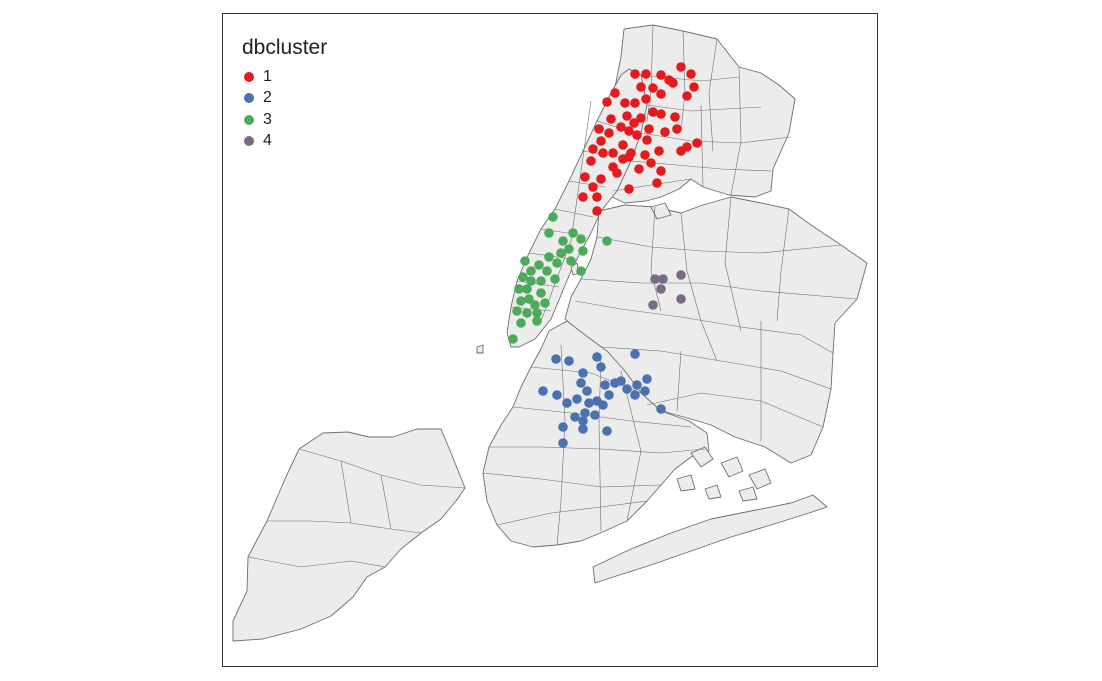  What do you see at coordinates (267, 141) in the screenshot?
I see `legend-label-4: 4` at bounding box center [267, 141].